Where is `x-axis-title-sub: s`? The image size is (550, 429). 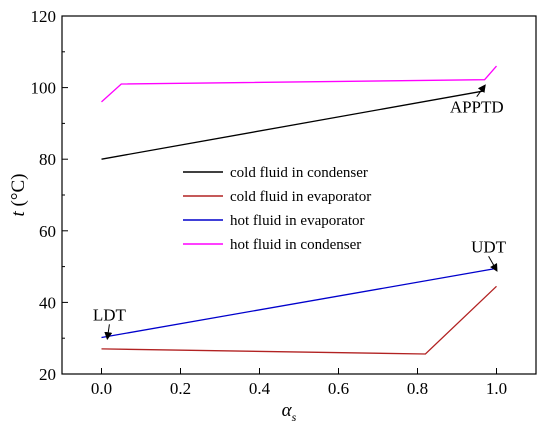 x-axis-title-sub: s is located at coordinates (294, 417).